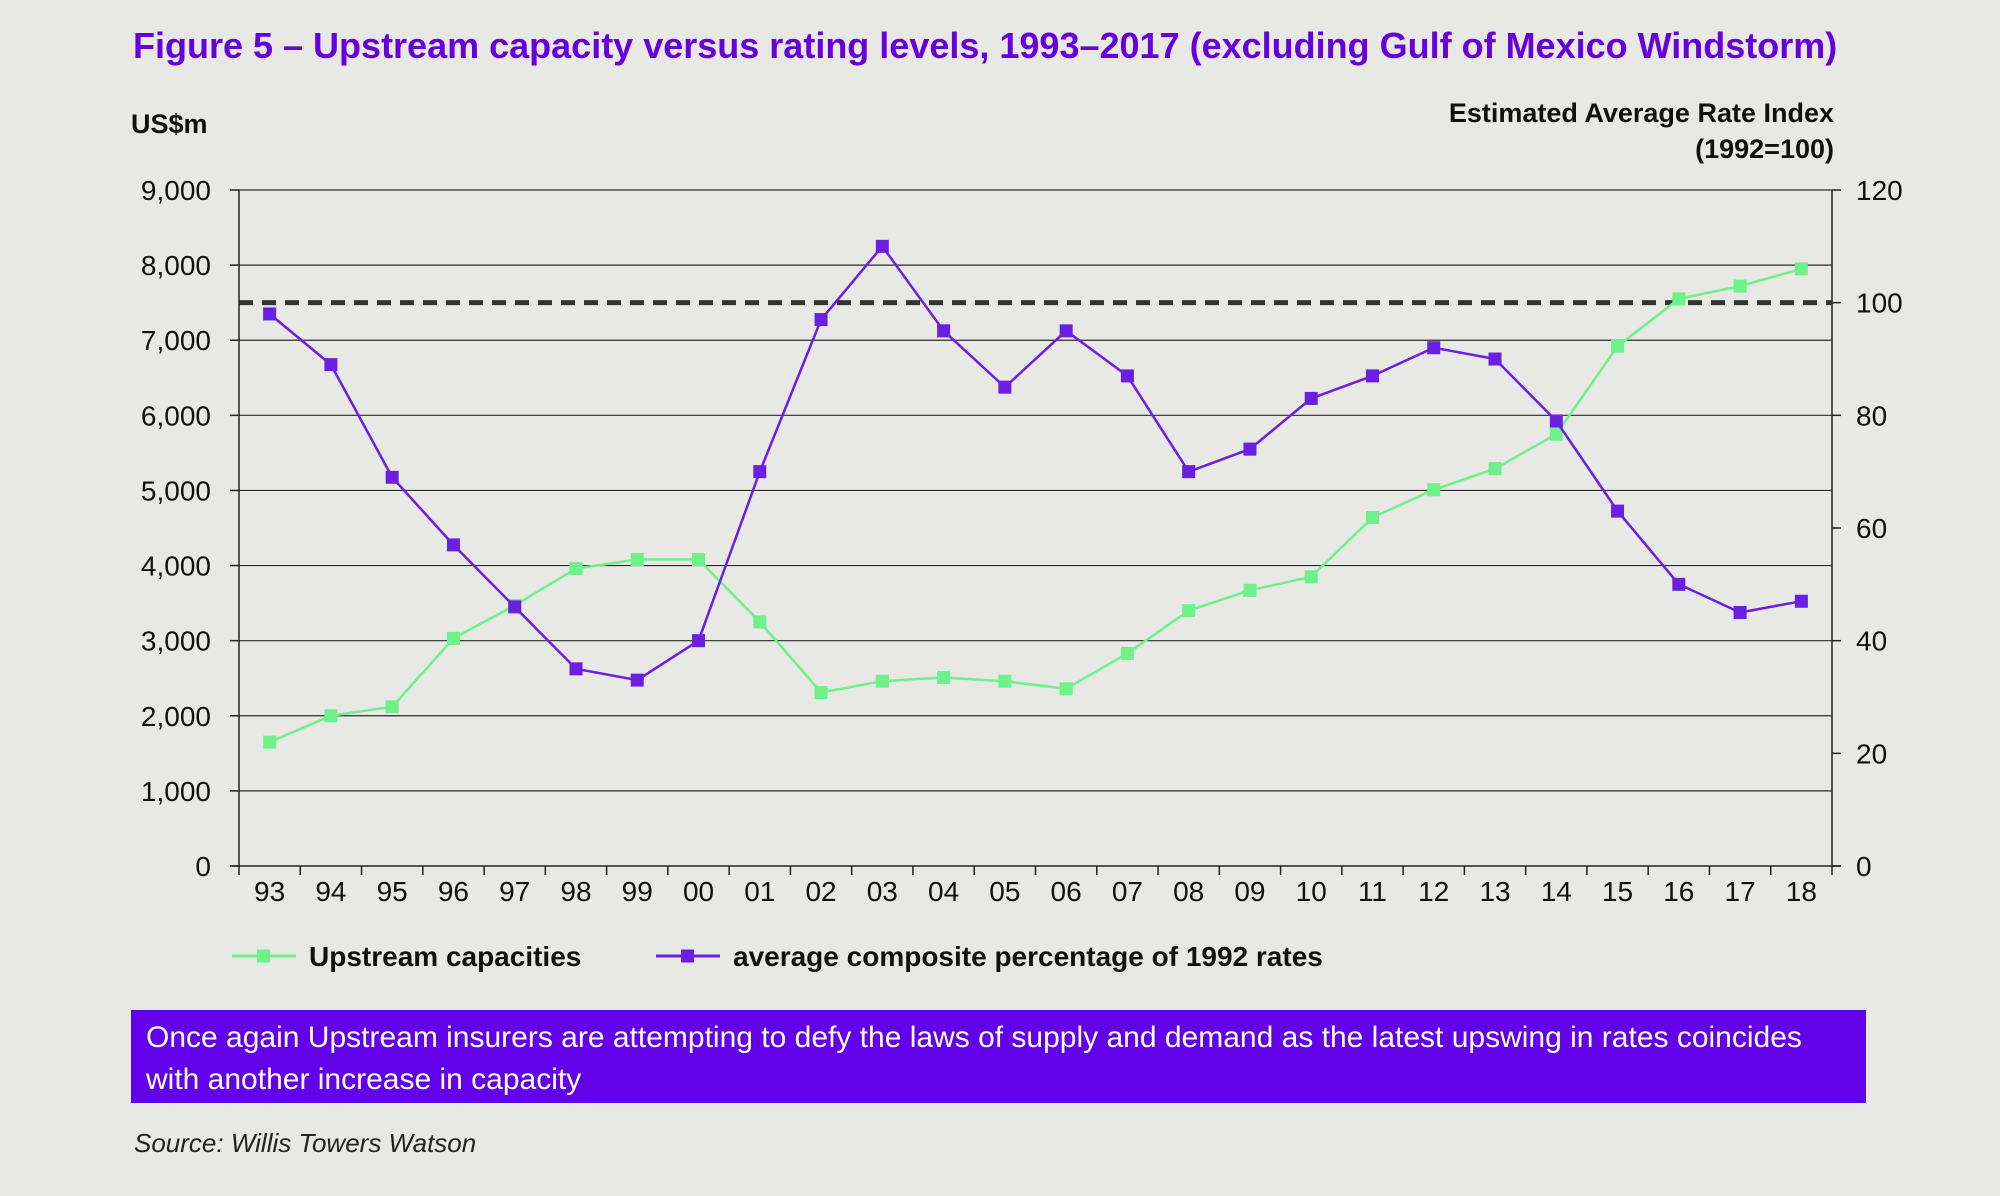 The height and width of the screenshot is (1196, 2000). What do you see at coordinates (330, 891) in the screenshot?
I see `x-tick-label: 94` at bounding box center [330, 891].